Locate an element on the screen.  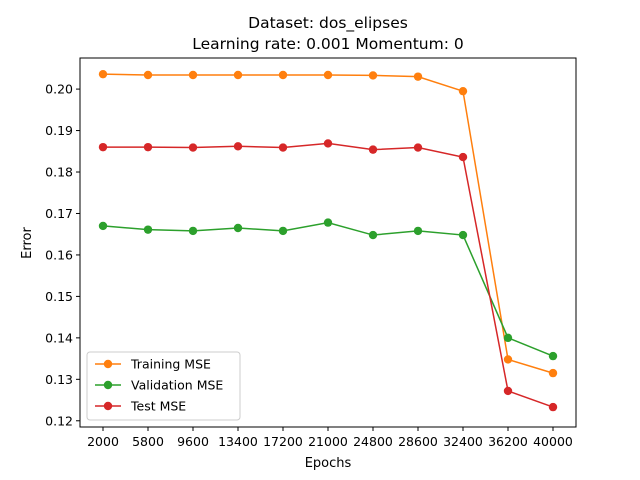
y-tick-label: 0.12 is located at coordinates (59, 420).